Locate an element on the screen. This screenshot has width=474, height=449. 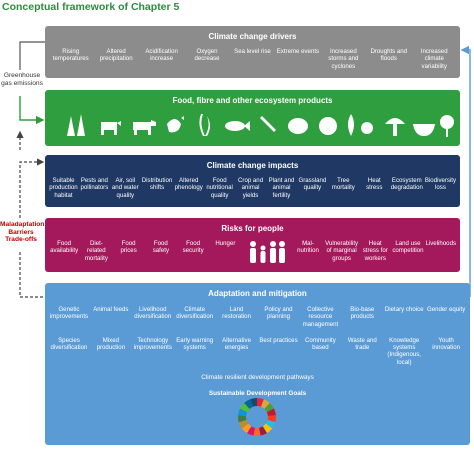
item: Dietary choice is located at coordinates (404, 309).